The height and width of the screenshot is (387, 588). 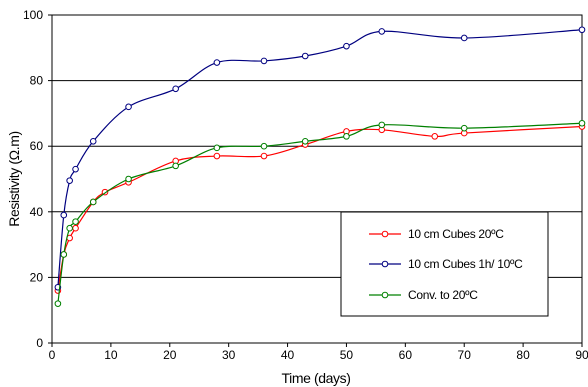 What do you see at coordinates (33, 15) in the screenshot?
I see `y-tick-label: 100` at bounding box center [33, 15].